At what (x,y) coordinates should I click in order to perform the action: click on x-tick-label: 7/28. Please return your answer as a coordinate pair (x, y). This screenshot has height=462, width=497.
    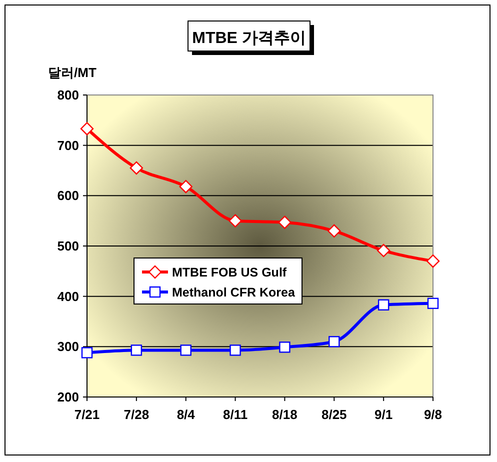
    Looking at the image, I should click on (137, 414).